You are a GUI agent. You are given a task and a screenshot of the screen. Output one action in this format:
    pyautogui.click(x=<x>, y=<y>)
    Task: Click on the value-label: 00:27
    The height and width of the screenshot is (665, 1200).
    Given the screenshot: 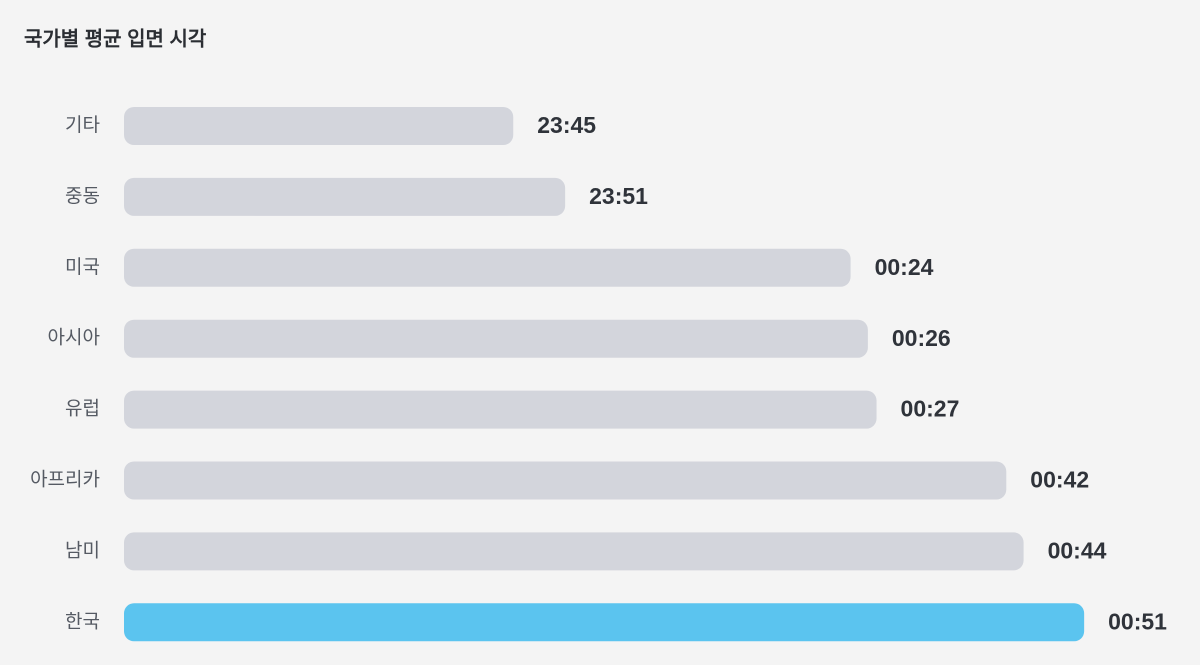 What is the action you would take?
    pyautogui.click(x=930, y=409)
    